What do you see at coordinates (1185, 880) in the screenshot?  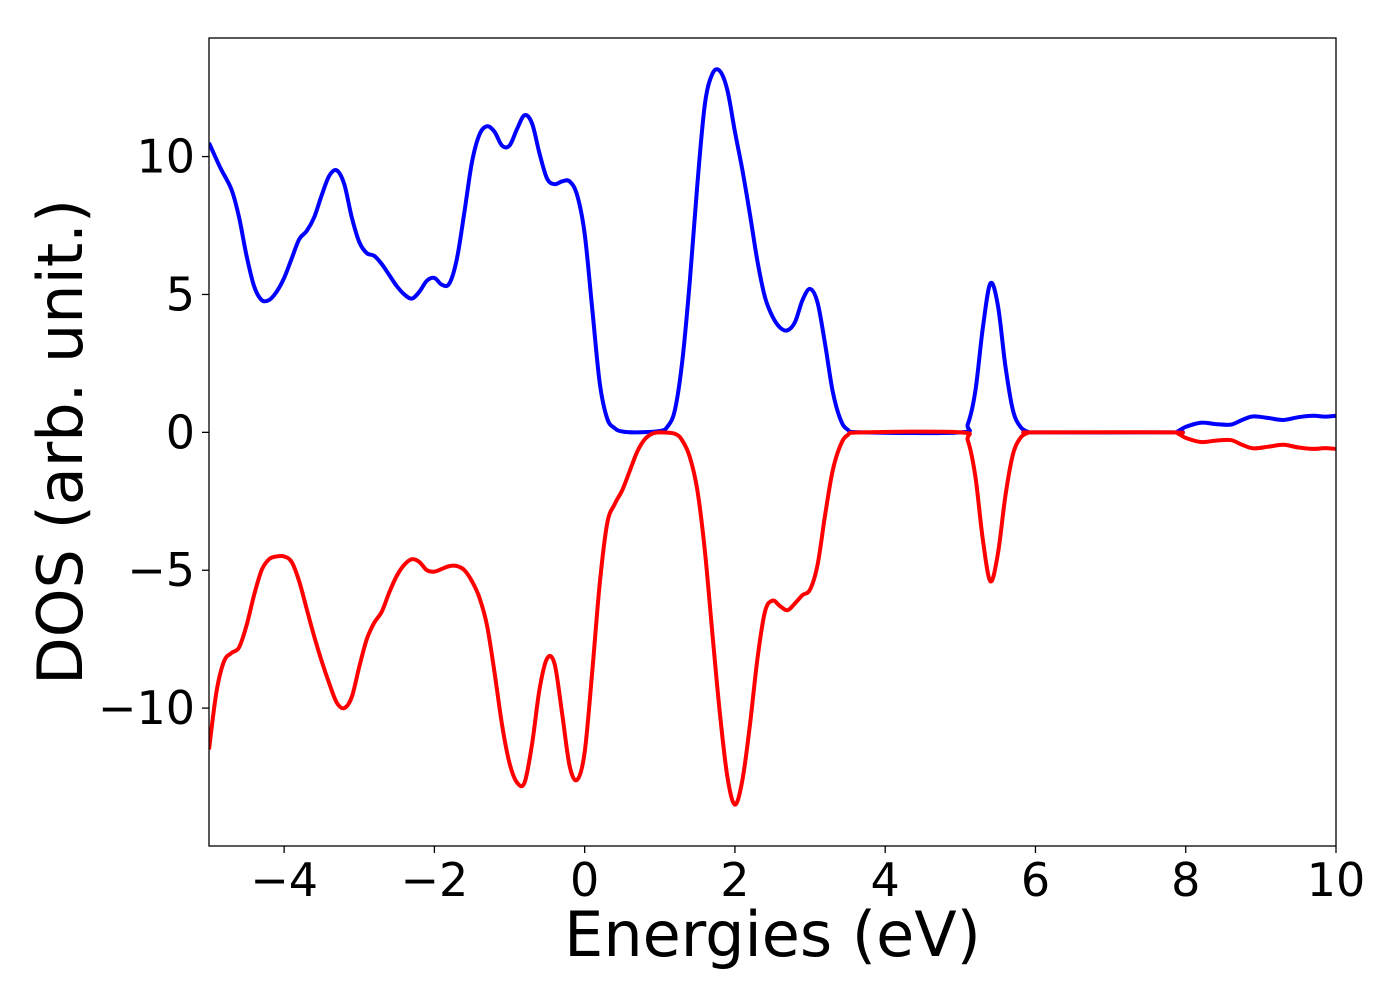 I see `x-tick-label: 8` at bounding box center [1185, 880].